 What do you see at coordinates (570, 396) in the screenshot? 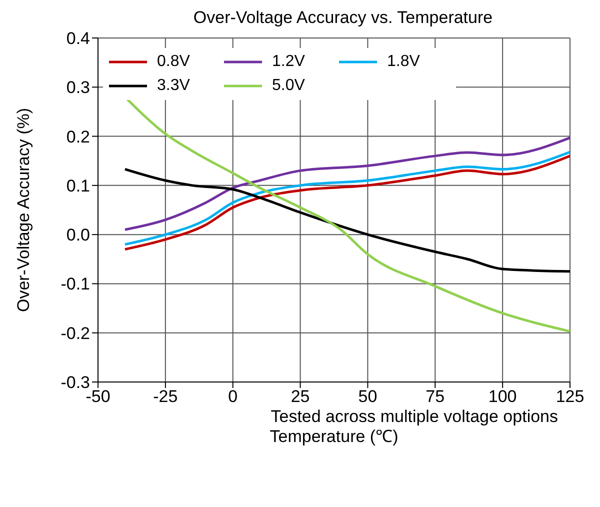
I see `x-tick-label: 125` at bounding box center [570, 396].